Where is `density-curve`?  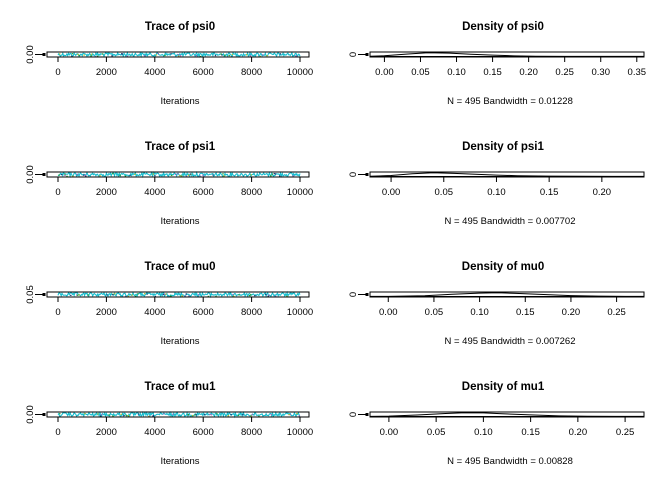 density-curve is located at coordinates (507, 294).